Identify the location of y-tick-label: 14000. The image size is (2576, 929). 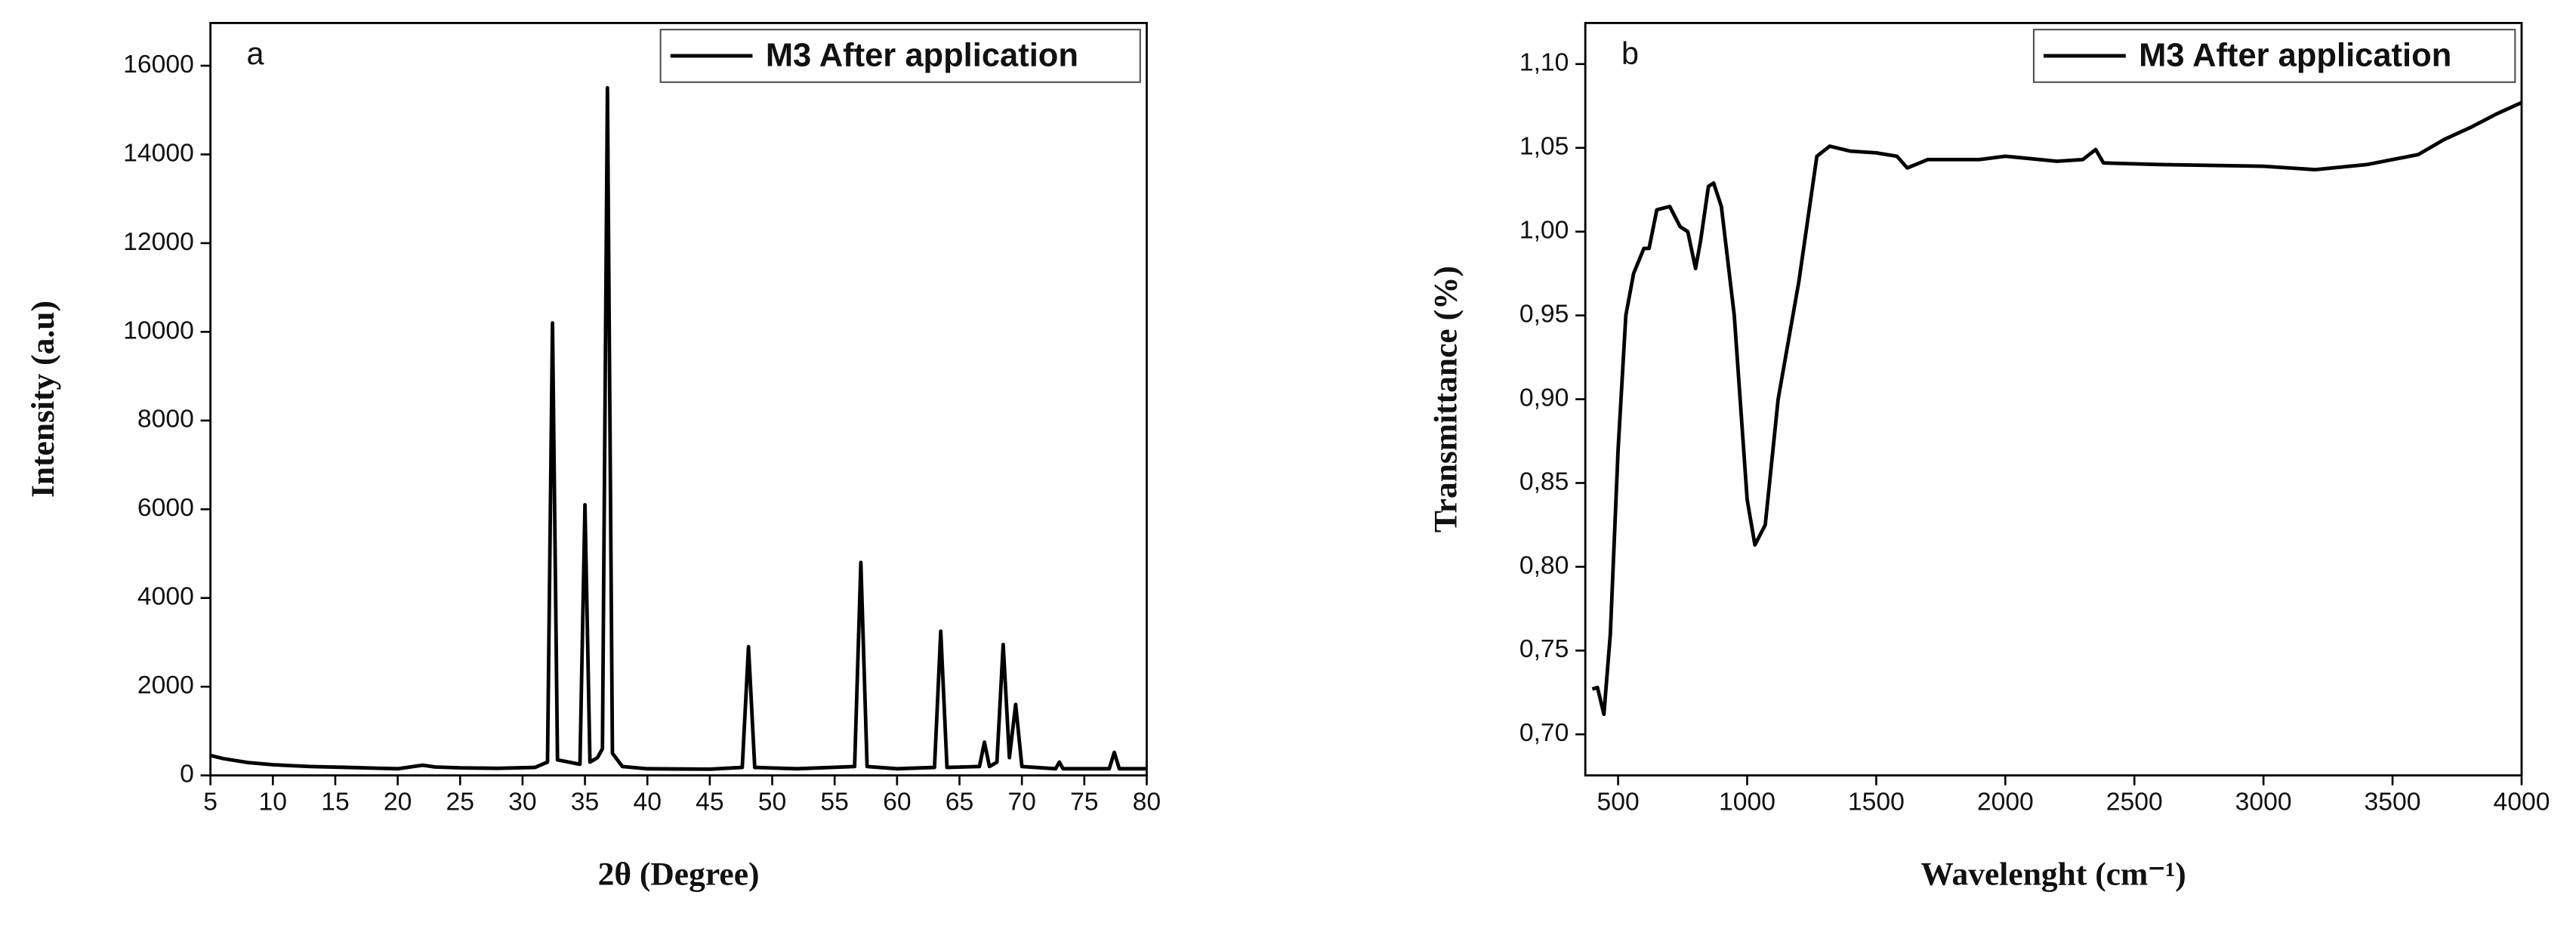
(158, 152).